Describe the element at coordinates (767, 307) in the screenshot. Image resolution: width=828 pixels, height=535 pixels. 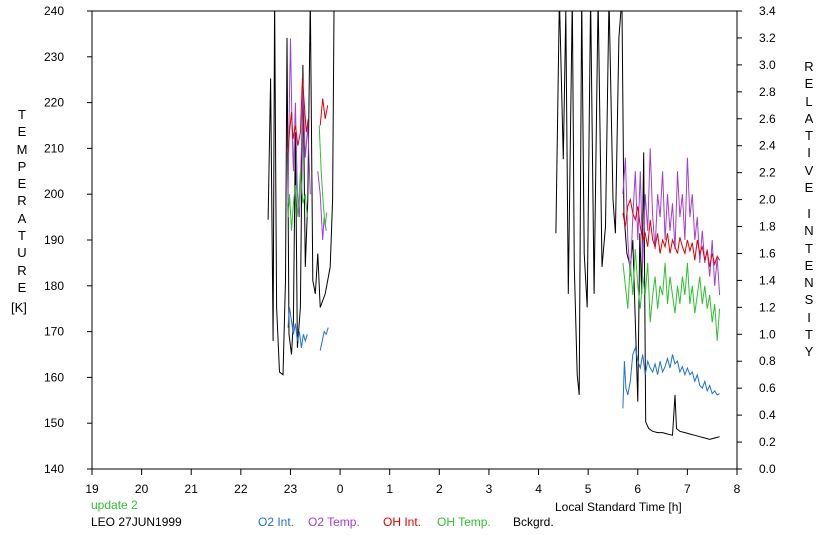
I see `right-tick-label: 1.2` at that location.